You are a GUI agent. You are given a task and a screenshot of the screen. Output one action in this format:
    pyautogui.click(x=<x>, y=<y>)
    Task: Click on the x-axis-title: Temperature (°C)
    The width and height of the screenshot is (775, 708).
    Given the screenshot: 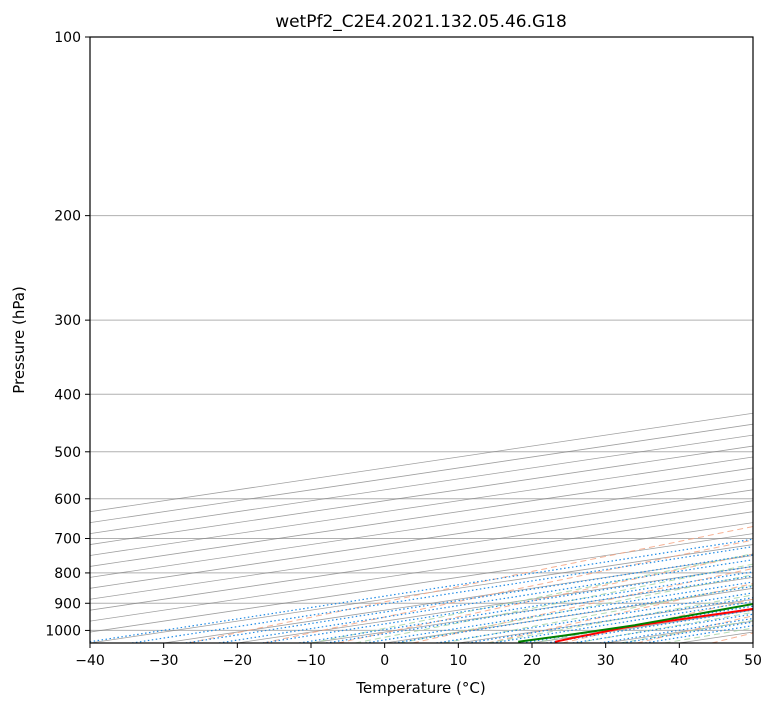 What is the action you would take?
    pyautogui.click(x=420, y=688)
    